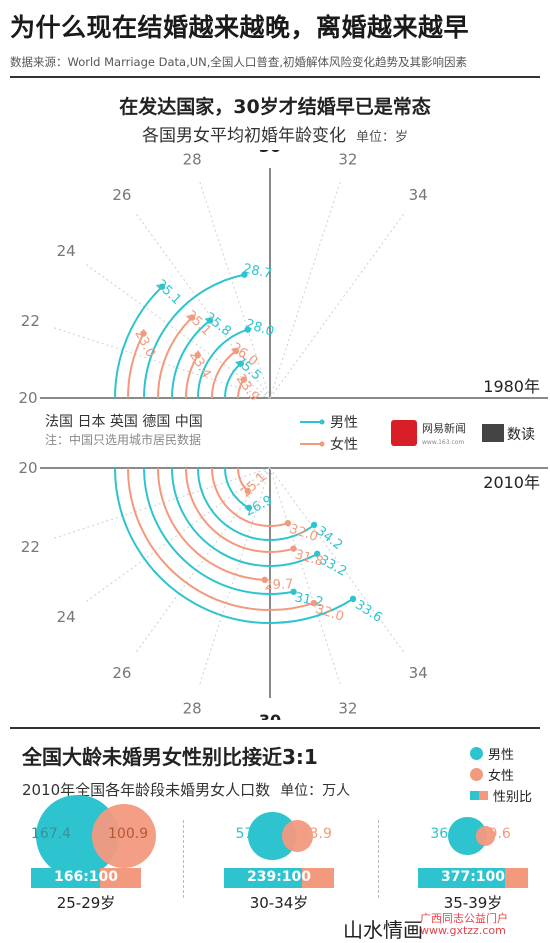 This screenshot has width=550, height=943. What do you see at coordinates (511, 386) in the screenshot?
I see `year-label-1980: 1980年` at bounding box center [511, 386].